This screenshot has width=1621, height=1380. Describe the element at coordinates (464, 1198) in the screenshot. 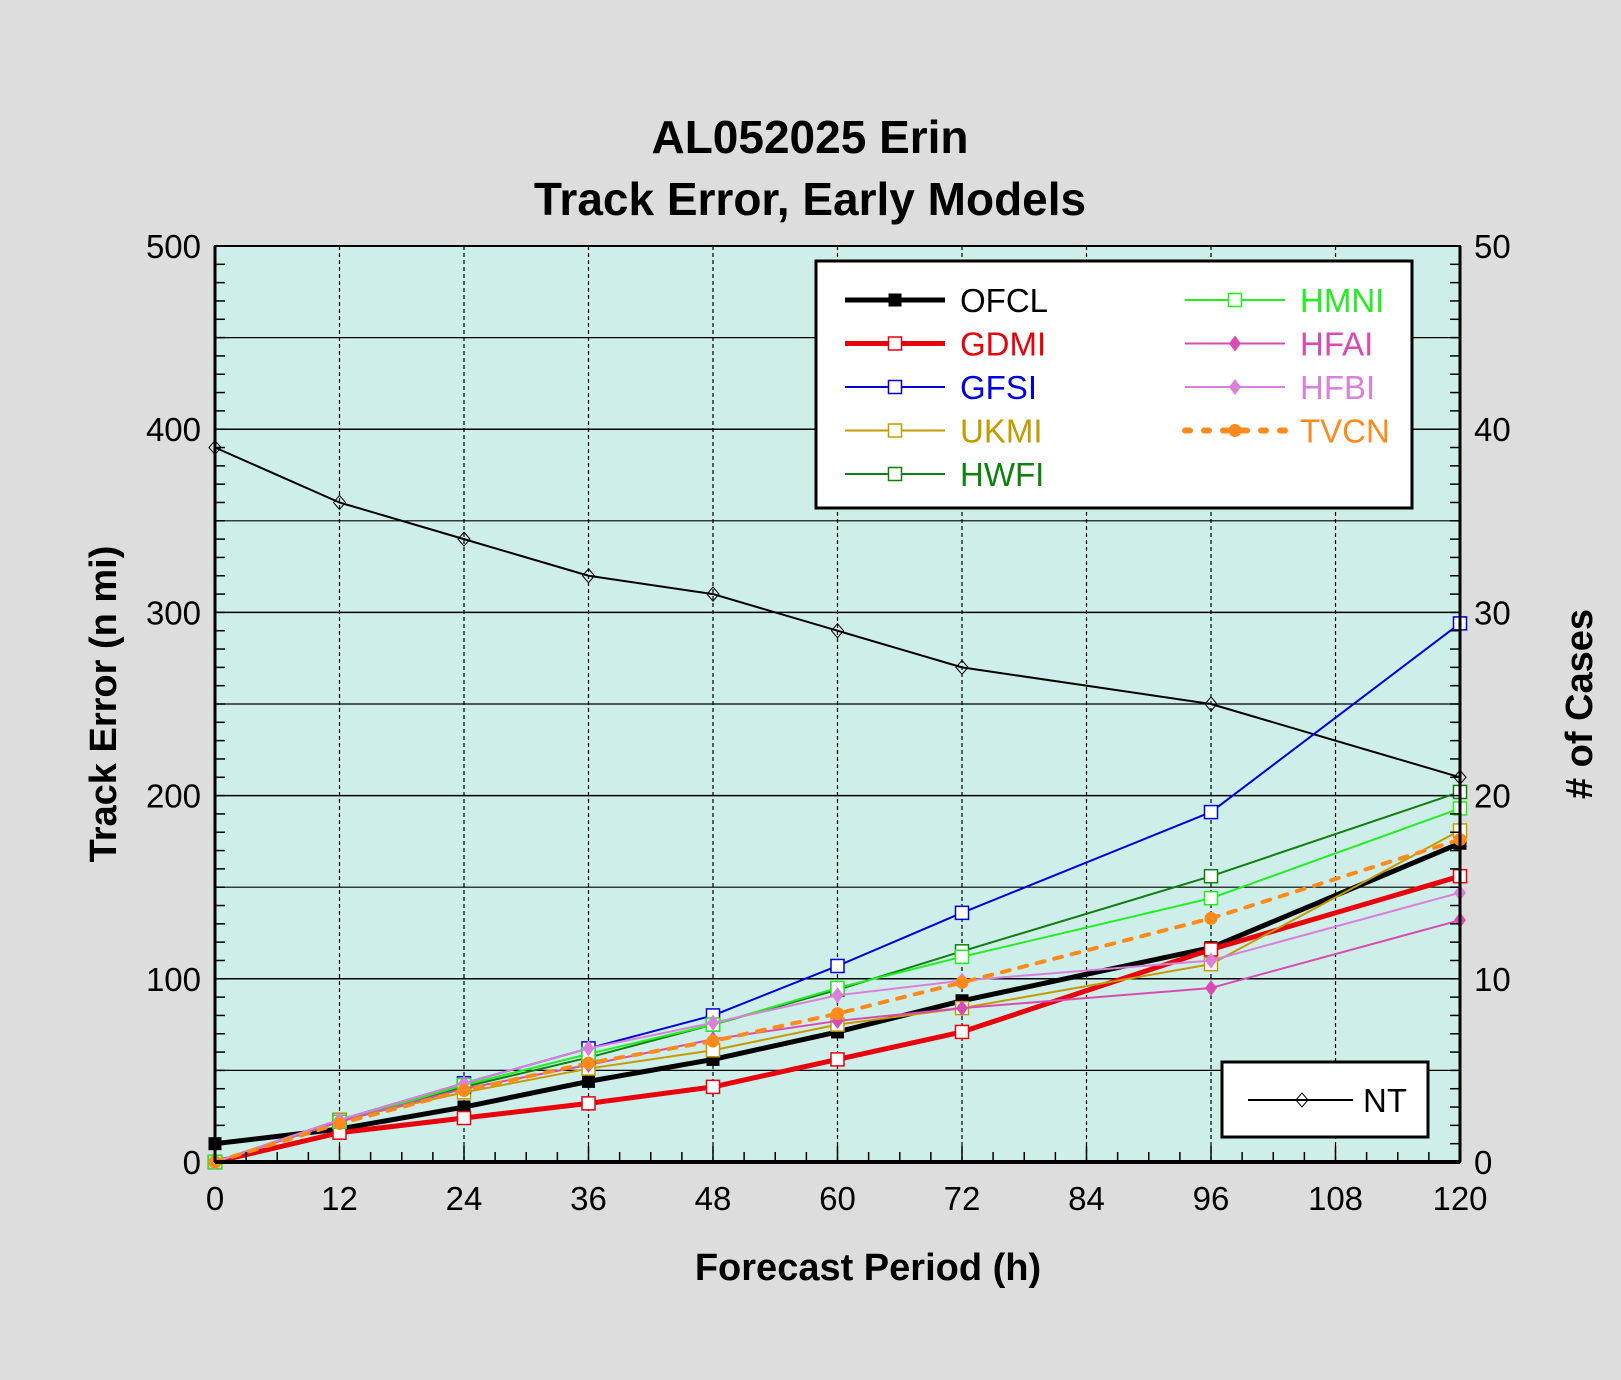

I see `x-tick-label: 24` at that location.